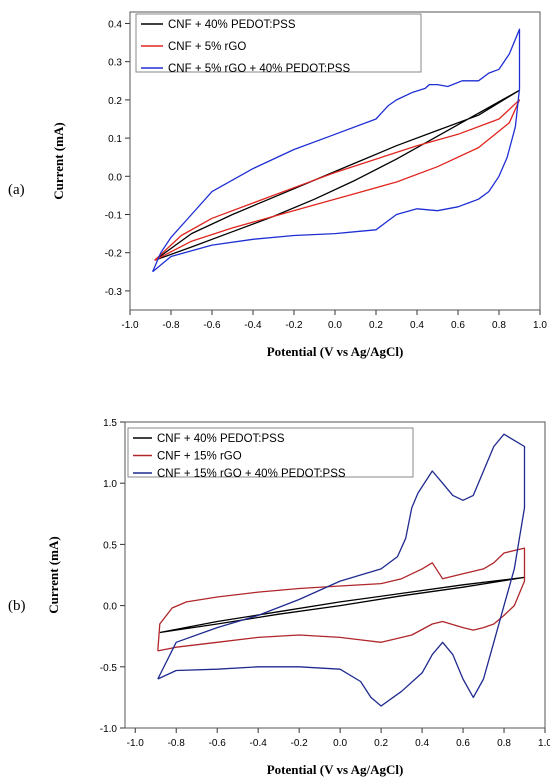 The height and width of the screenshot is (779, 550). What do you see at coordinates (130, 325) in the screenshot?
I see `panel-a-xtick-label: -1.0` at bounding box center [130, 325].